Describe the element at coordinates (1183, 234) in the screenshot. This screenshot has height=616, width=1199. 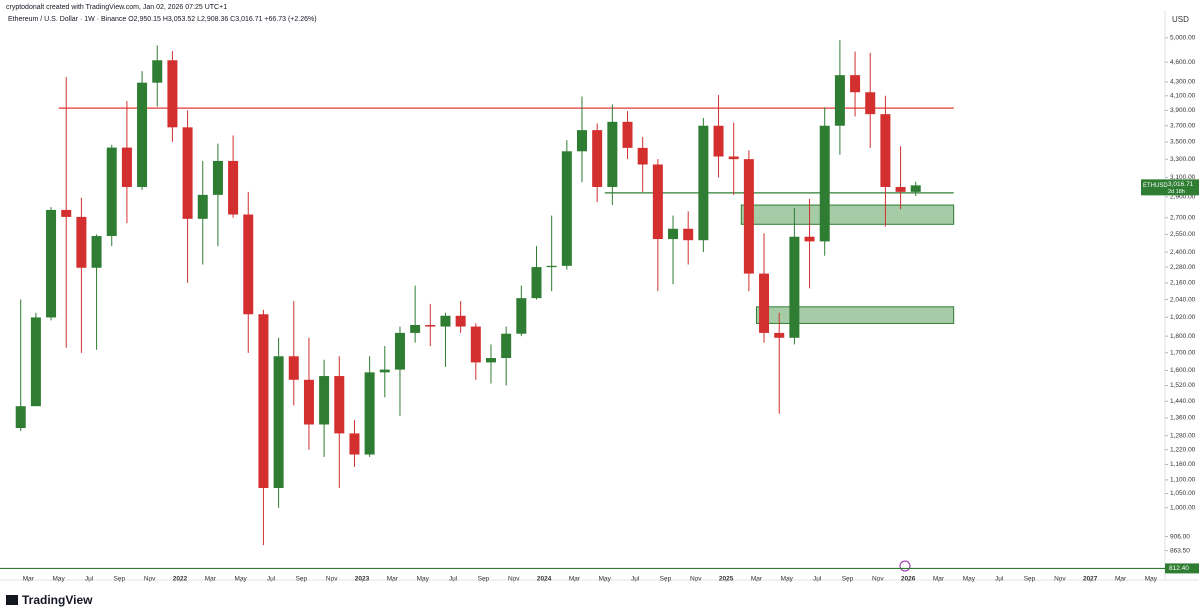
I see `y-tick-label: 2,550.00` at that location.